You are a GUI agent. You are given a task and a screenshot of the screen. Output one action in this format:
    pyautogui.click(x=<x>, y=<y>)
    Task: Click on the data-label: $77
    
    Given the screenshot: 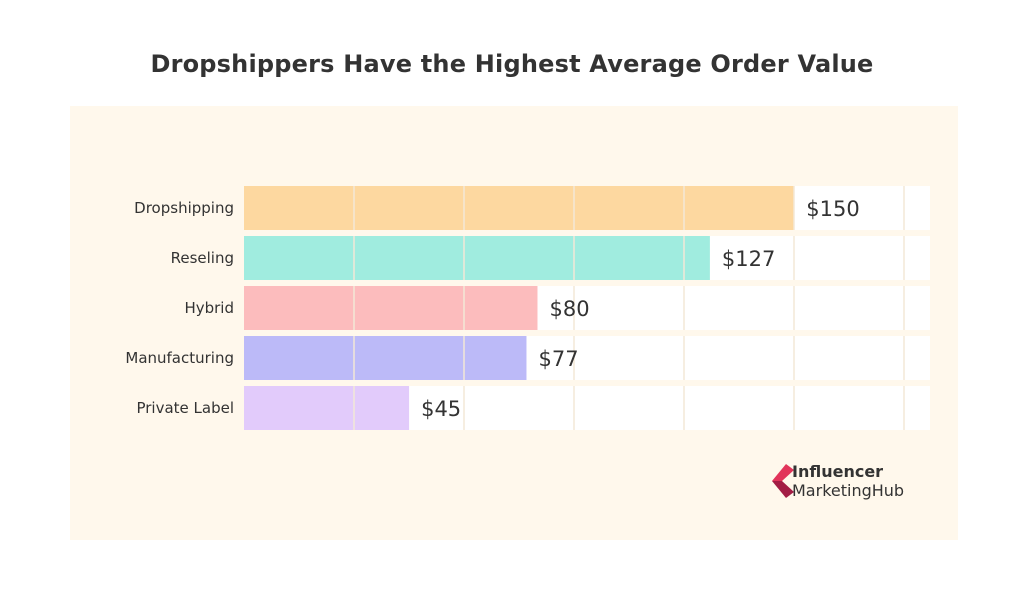 What is the action you would take?
    pyautogui.click(x=558, y=359)
    